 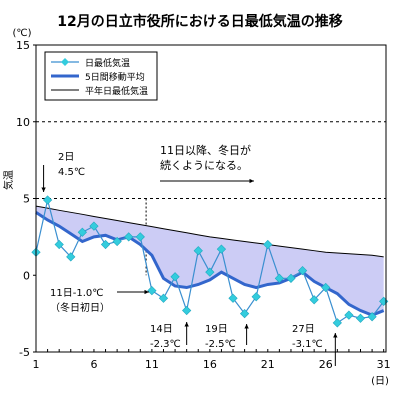 What do you see at coordinates (66, 157) in the screenshot?
I see `annotation-a2: 2日` at bounding box center [66, 157].